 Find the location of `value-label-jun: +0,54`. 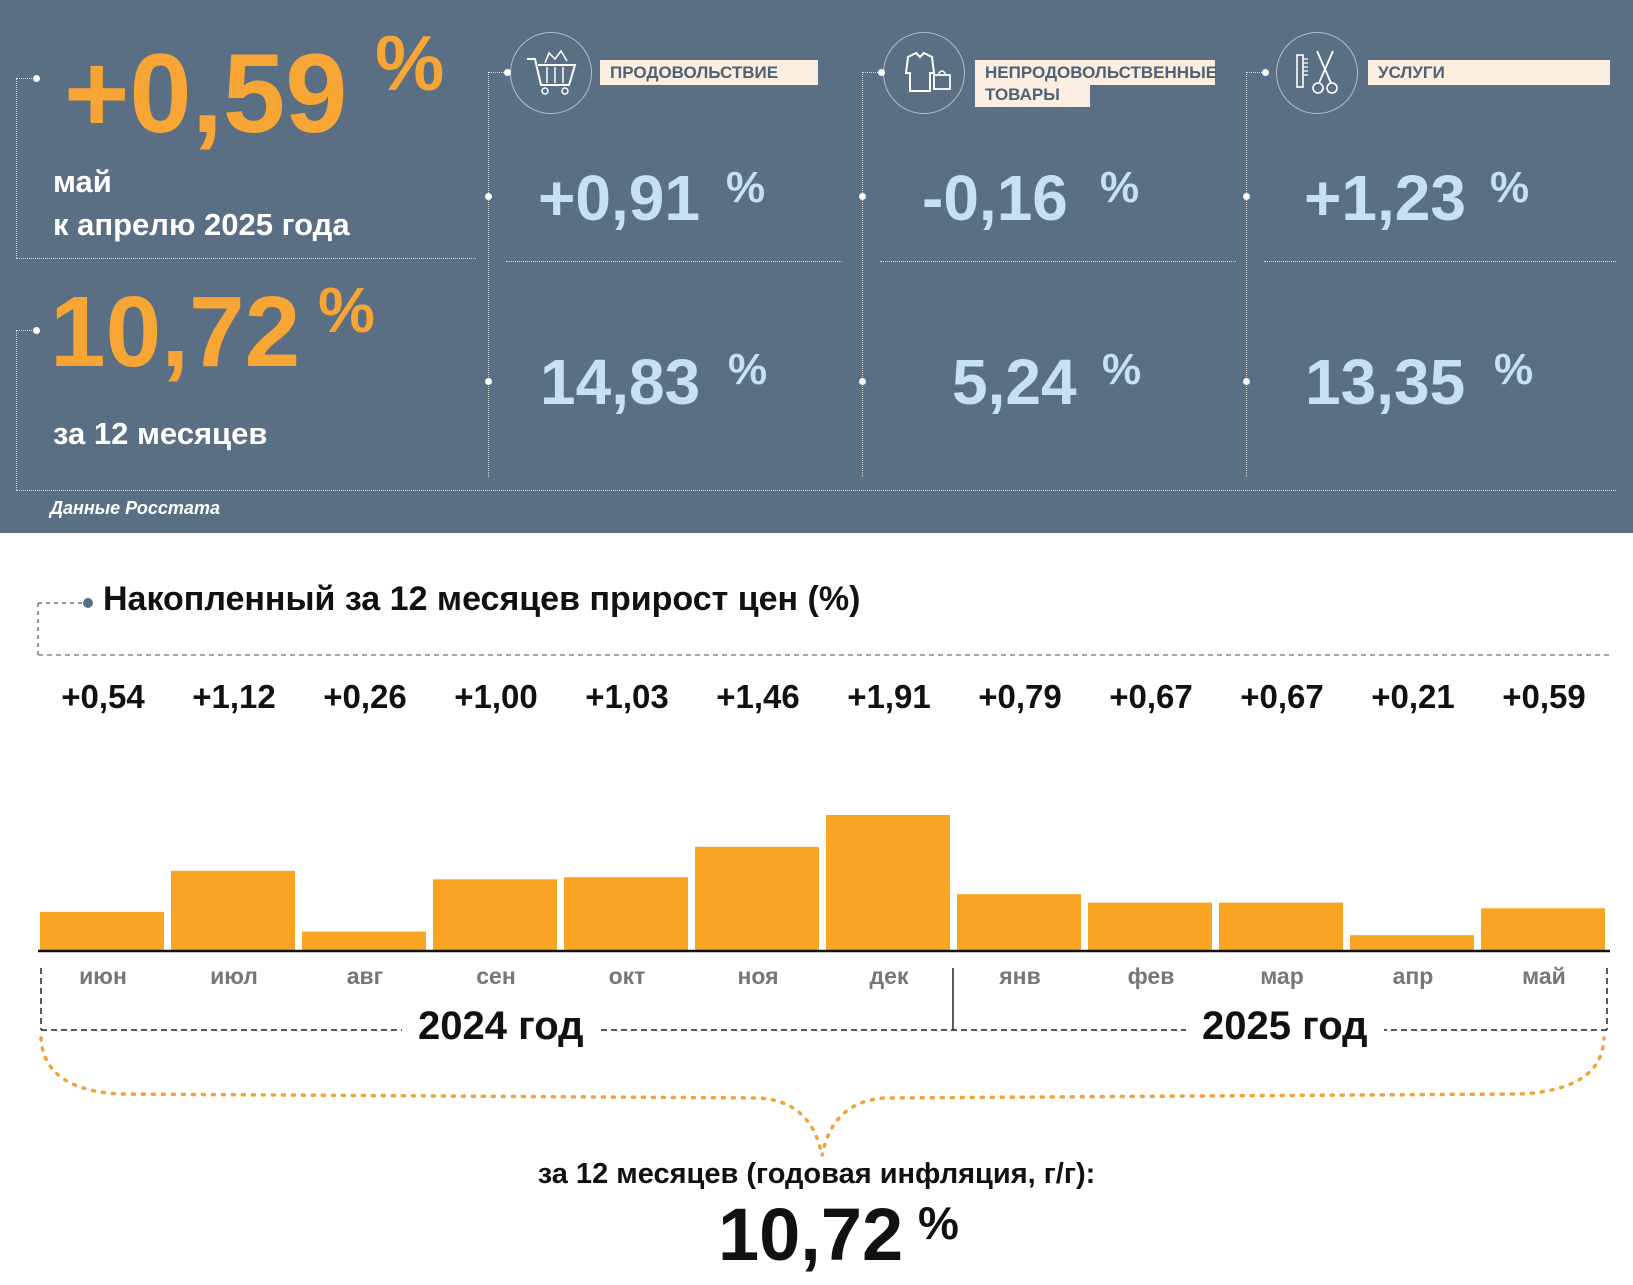

value-label-jun: +0,54 is located at coordinates (103, 696).